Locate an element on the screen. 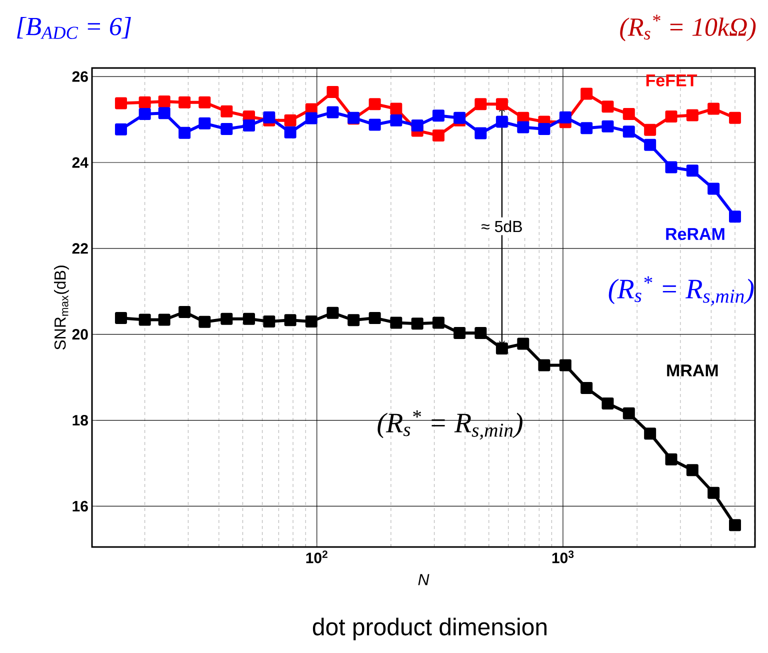 This screenshot has height=653, width=768. text: dot product dimension is located at coordinates (429, 629).